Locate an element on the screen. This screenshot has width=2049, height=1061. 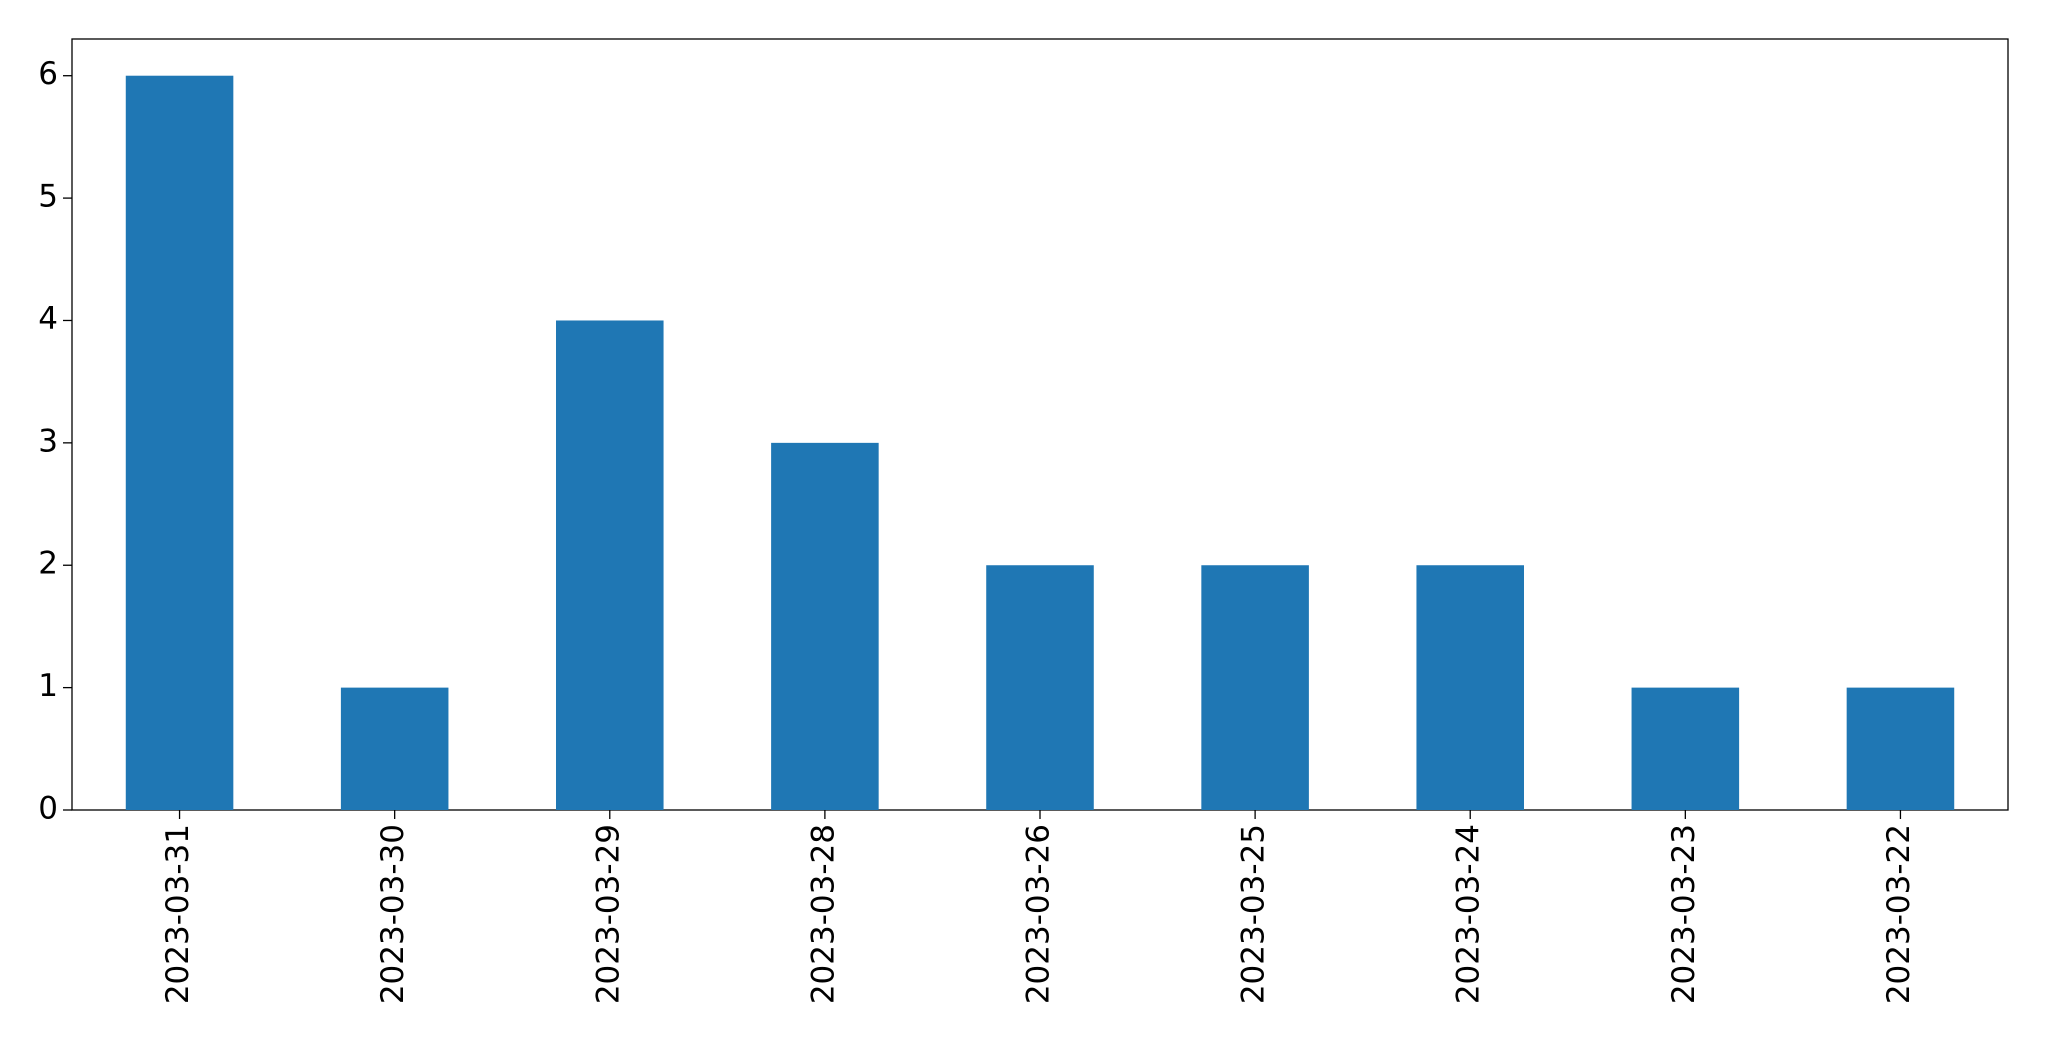
x-tick-label: 2023-03-23 is located at coordinates (1684, 914).